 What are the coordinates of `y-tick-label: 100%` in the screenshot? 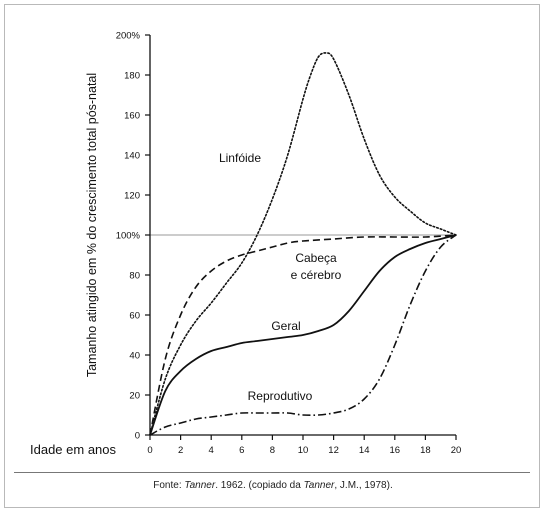 It's located at (128, 236).